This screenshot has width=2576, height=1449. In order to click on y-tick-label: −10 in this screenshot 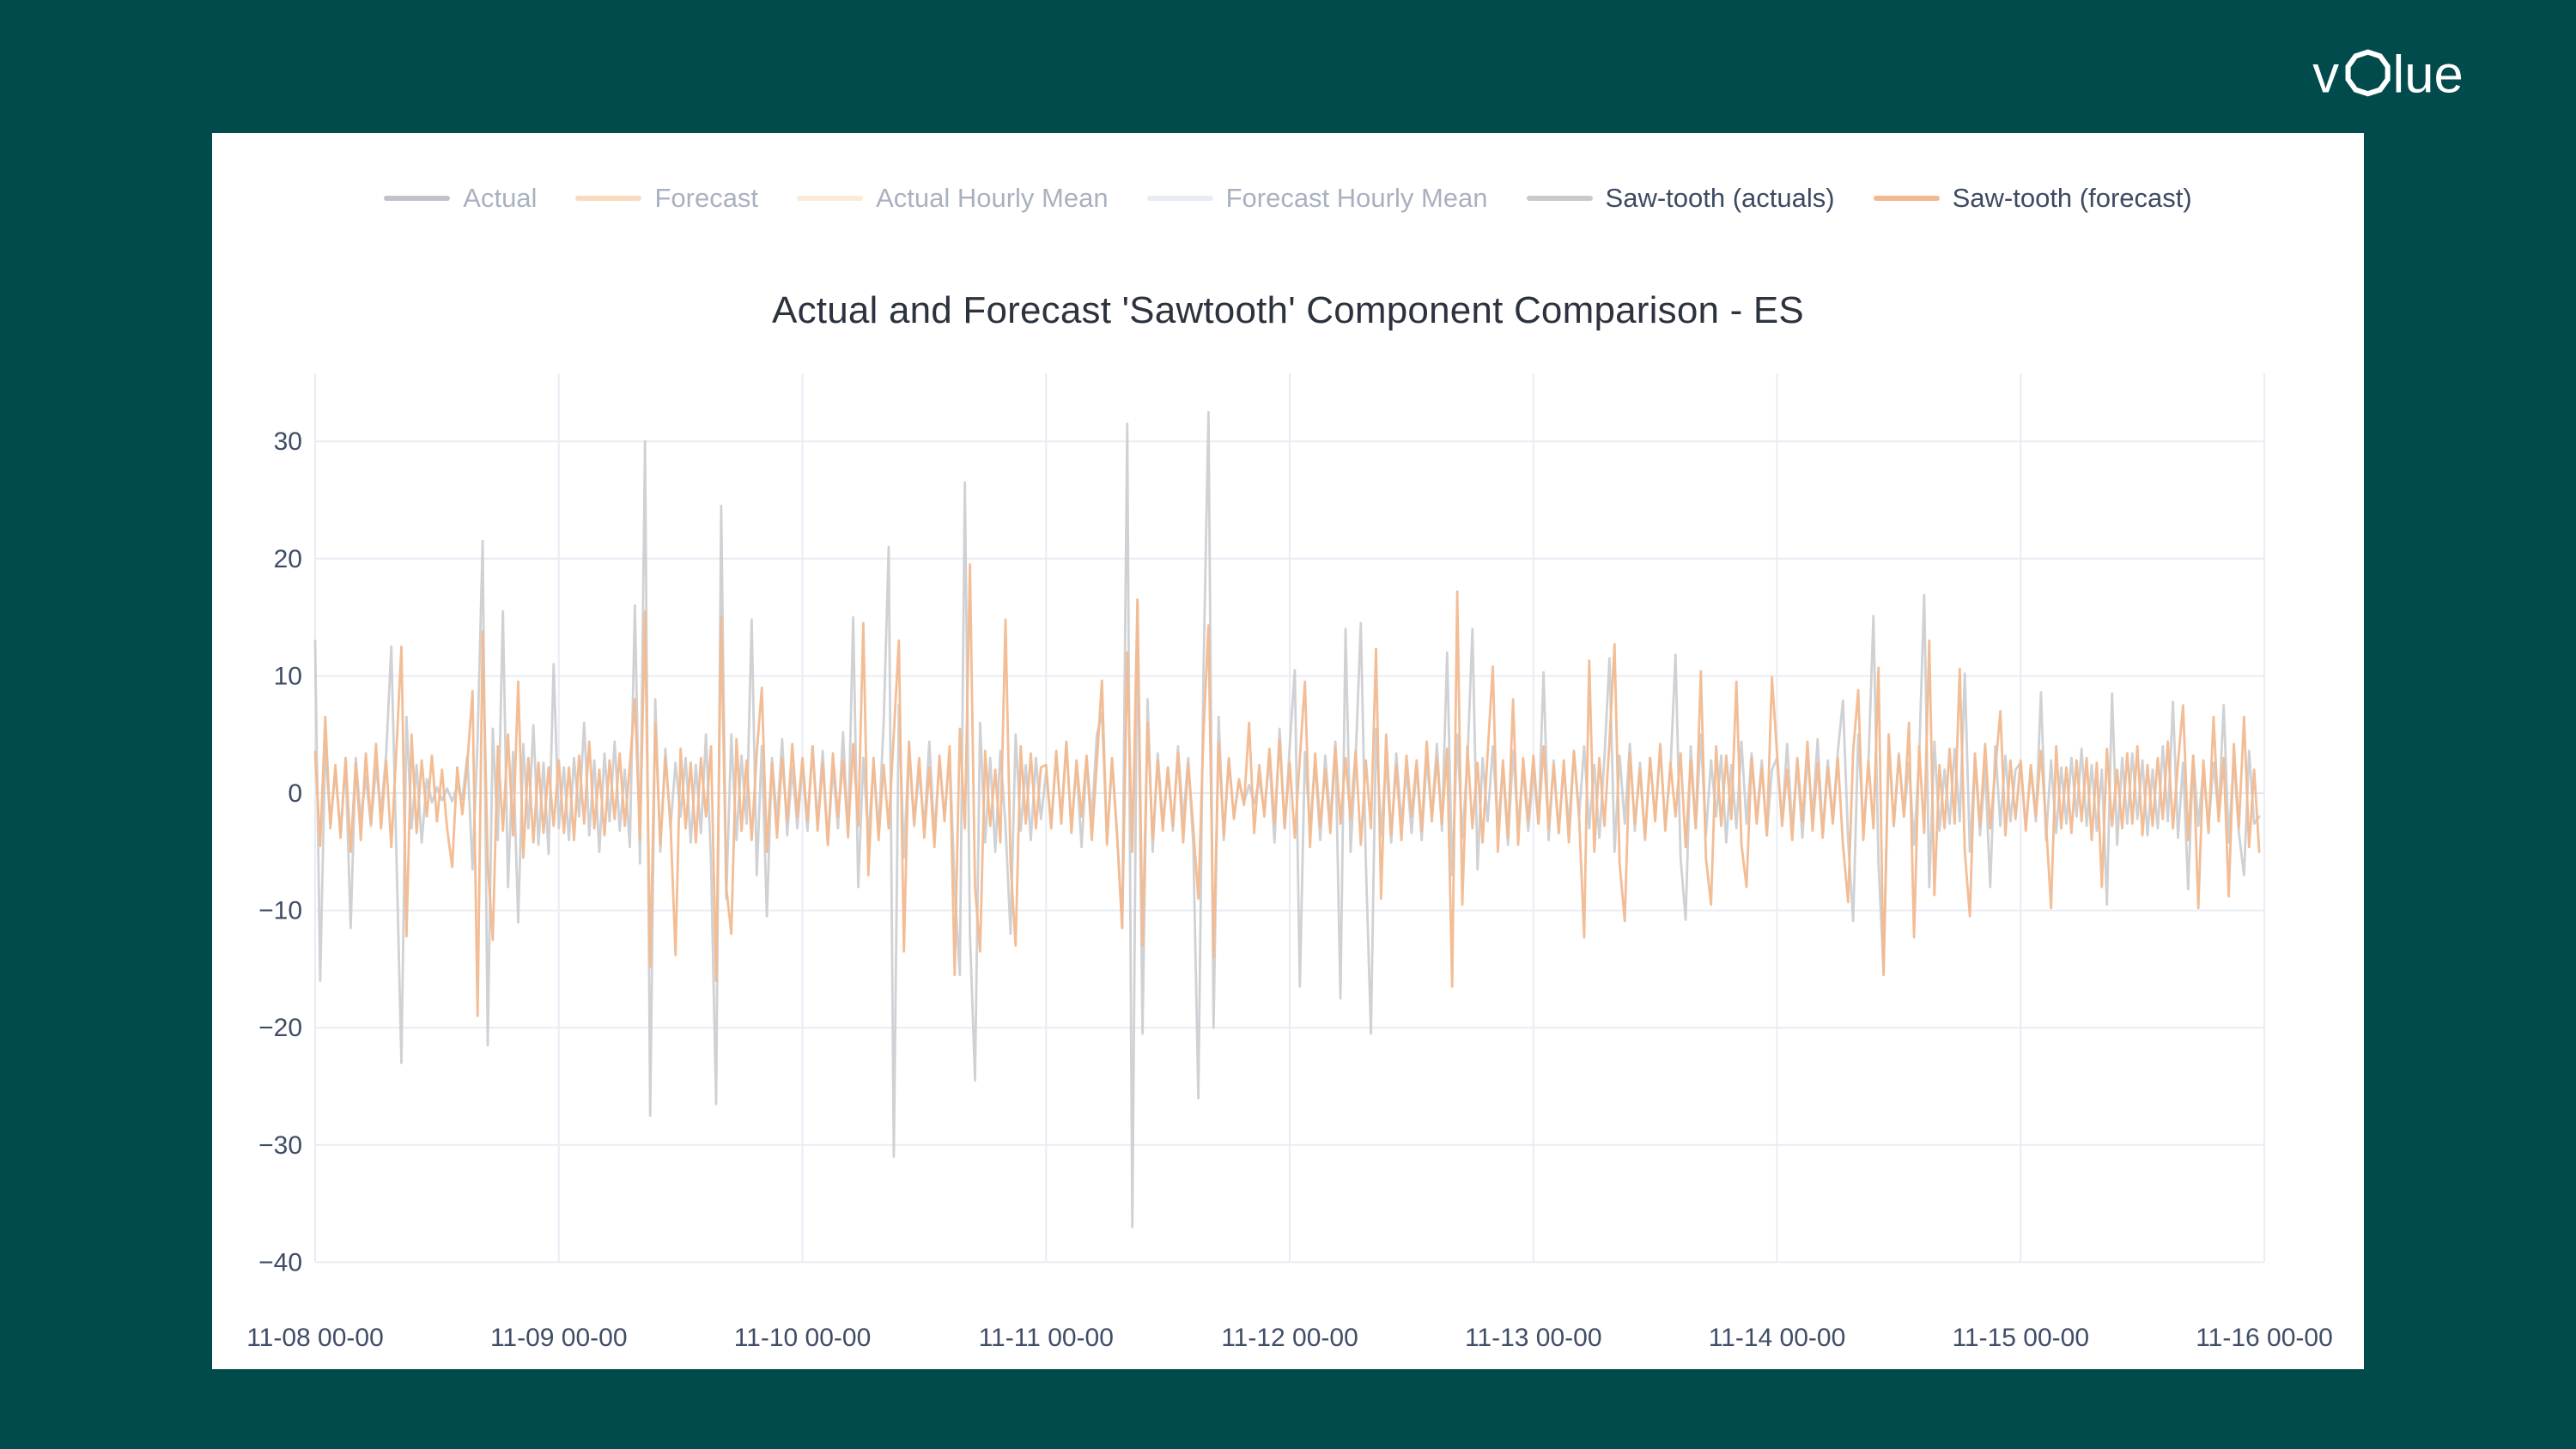, I will do `click(280, 911)`.